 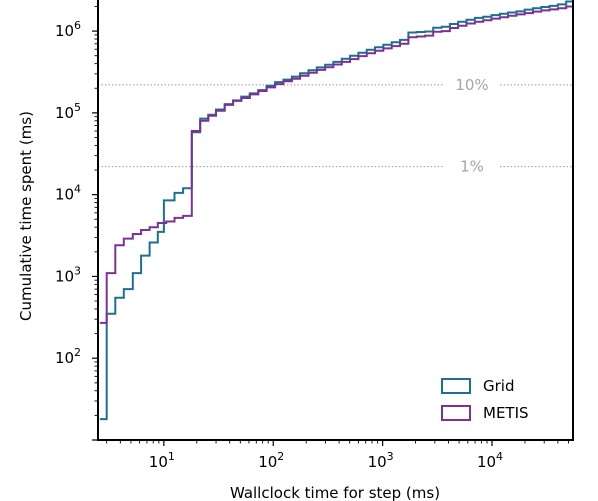 What do you see at coordinates (76, 223) in the screenshot?
I see `y-axis-ticks: 10² 10³ 10⁴ 10⁵ 10⁶` at bounding box center [76, 223].